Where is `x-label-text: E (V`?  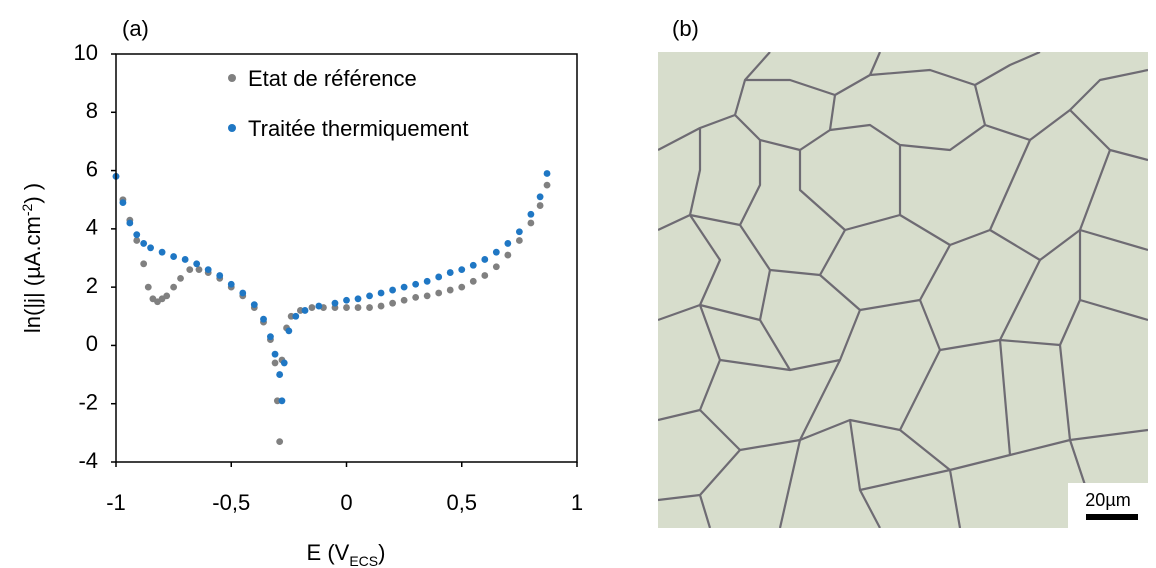
x-label-text: E (V is located at coordinates (328, 552).